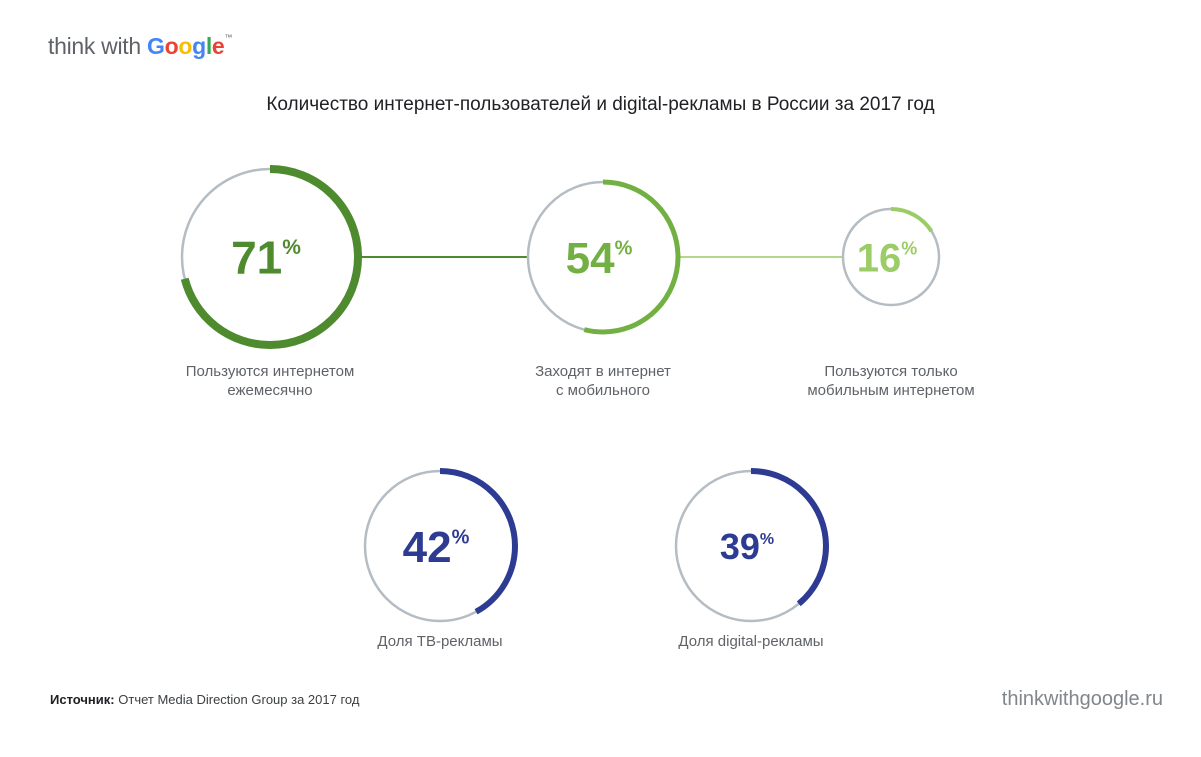  I want to click on donut-caption-line: мобильным интернетом, so click(891, 390).